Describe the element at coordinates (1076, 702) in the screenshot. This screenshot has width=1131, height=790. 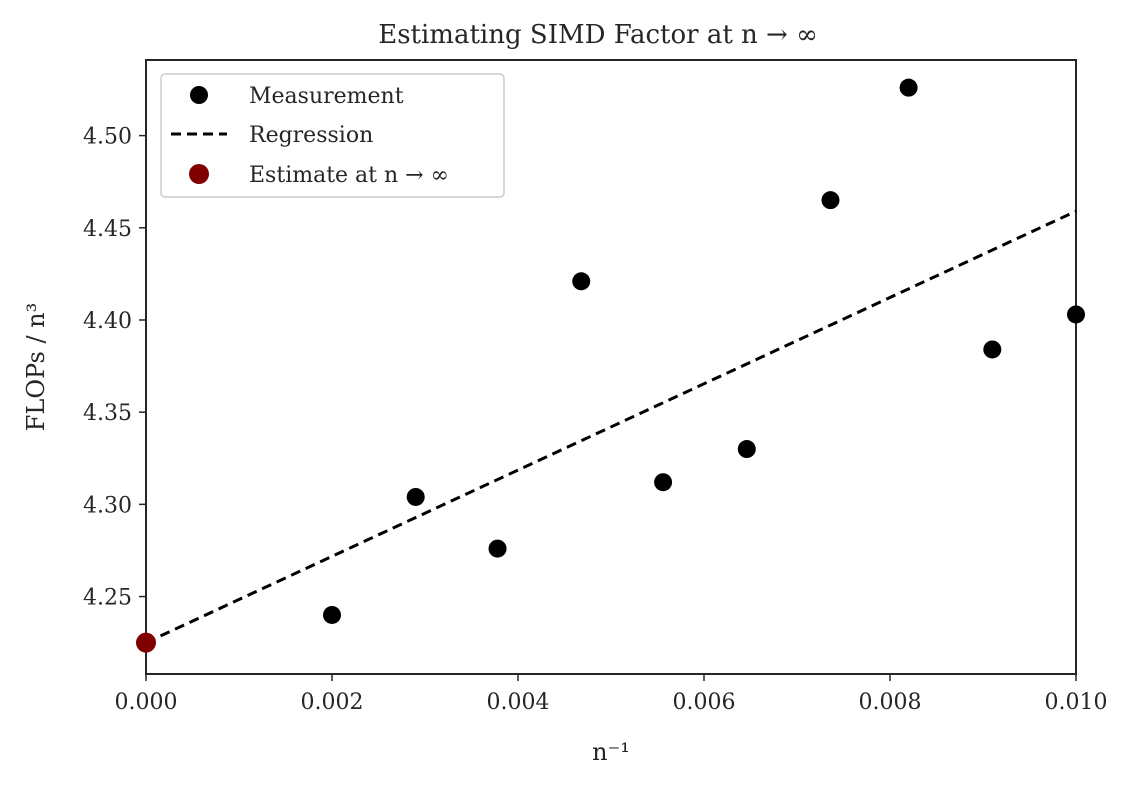
I see `x-tick-label: 0.010` at that location.